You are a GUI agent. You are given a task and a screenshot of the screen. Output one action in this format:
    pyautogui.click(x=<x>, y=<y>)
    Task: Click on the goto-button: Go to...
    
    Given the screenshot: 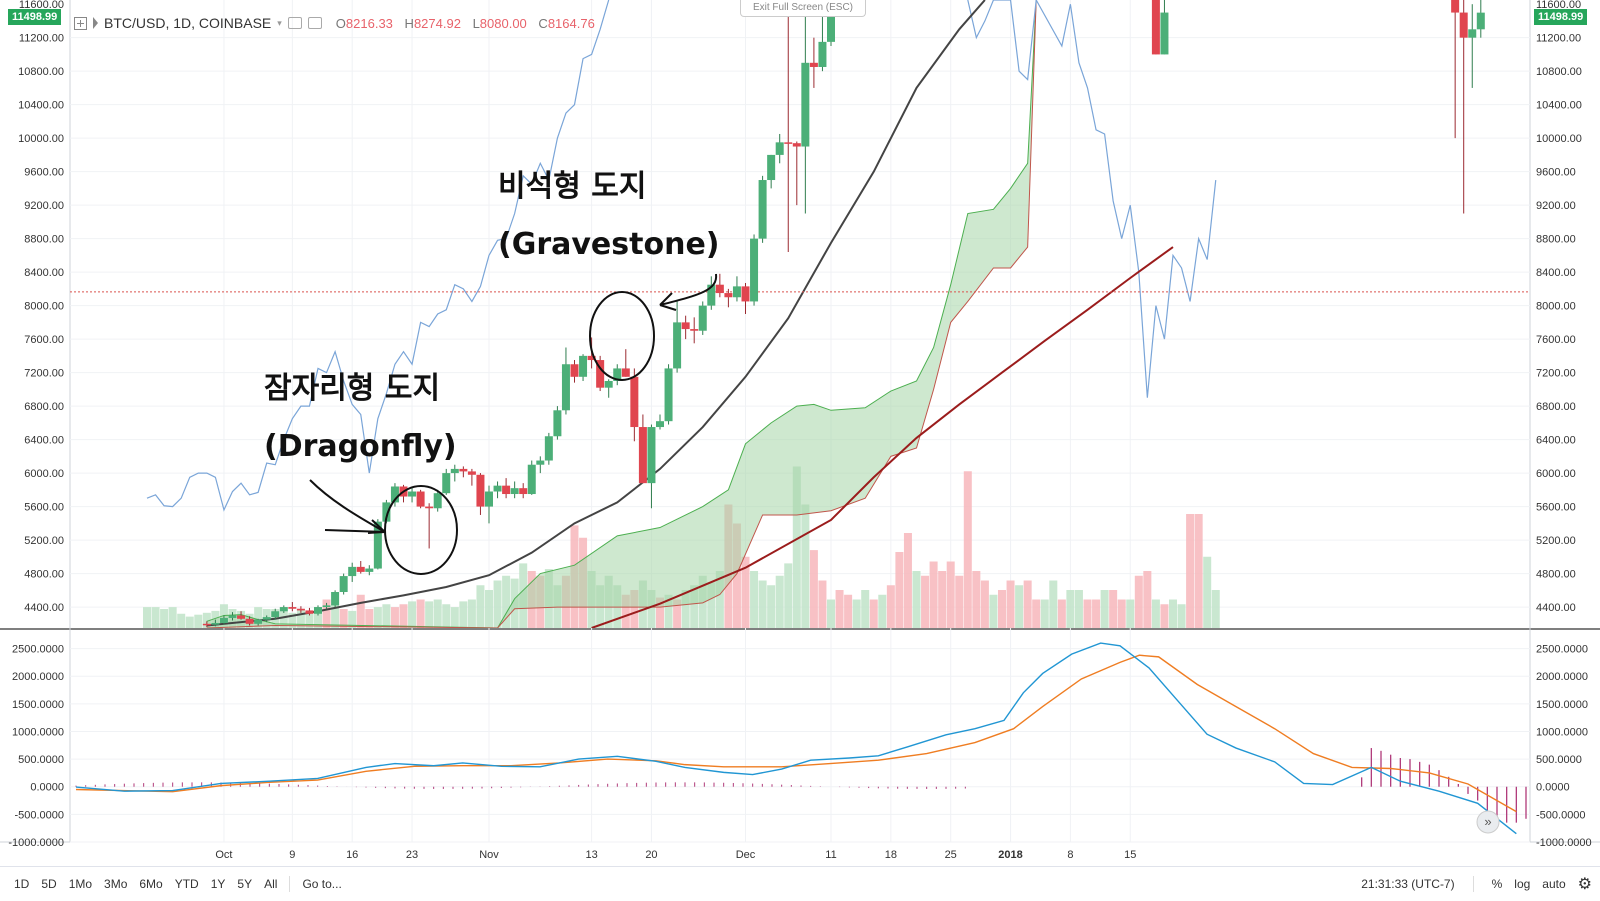 What is the action you would take?
    pyautogui.click(x=322, y=884)
    